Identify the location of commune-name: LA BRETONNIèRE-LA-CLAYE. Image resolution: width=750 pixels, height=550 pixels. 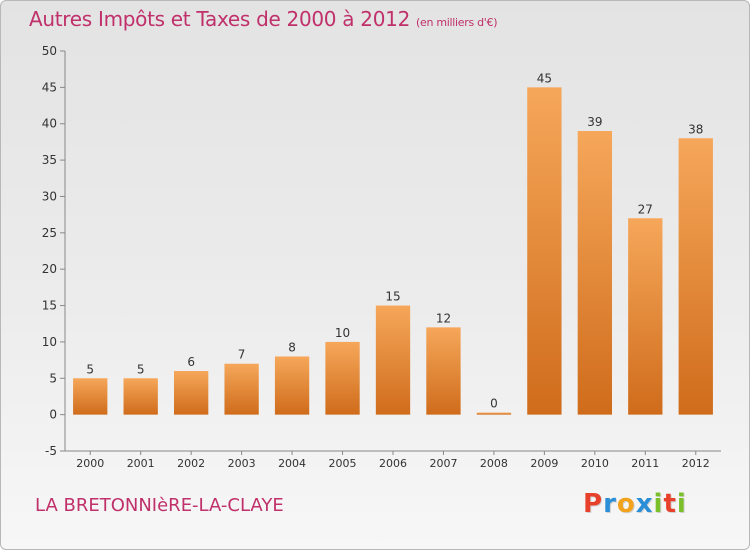
(159, 505).